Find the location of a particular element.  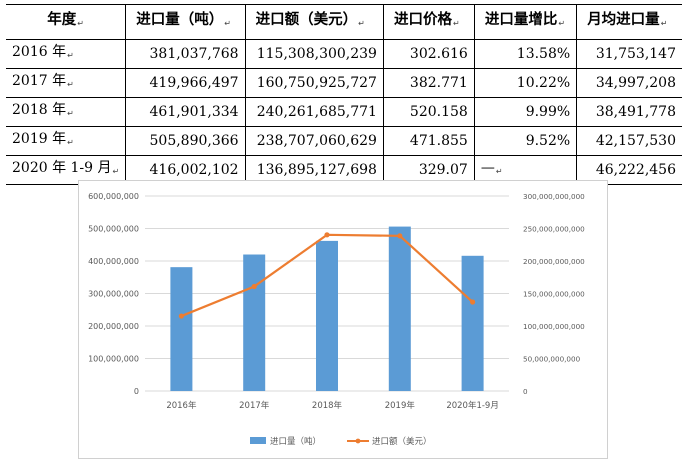

table-cell: 302.616 is located at coordinates (428, 54).